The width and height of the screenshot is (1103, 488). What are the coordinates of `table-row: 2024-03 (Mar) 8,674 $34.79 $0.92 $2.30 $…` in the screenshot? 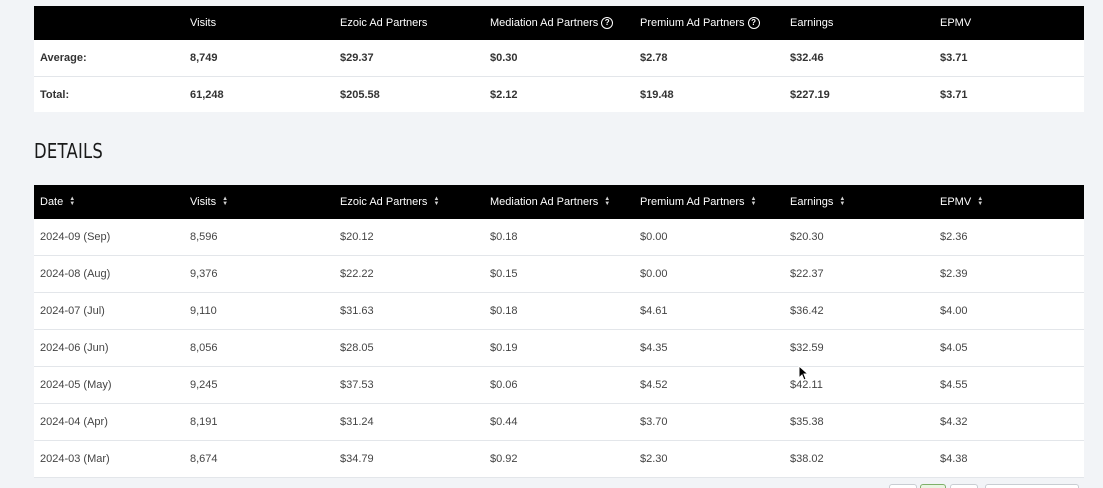 It's located at (559, 459).